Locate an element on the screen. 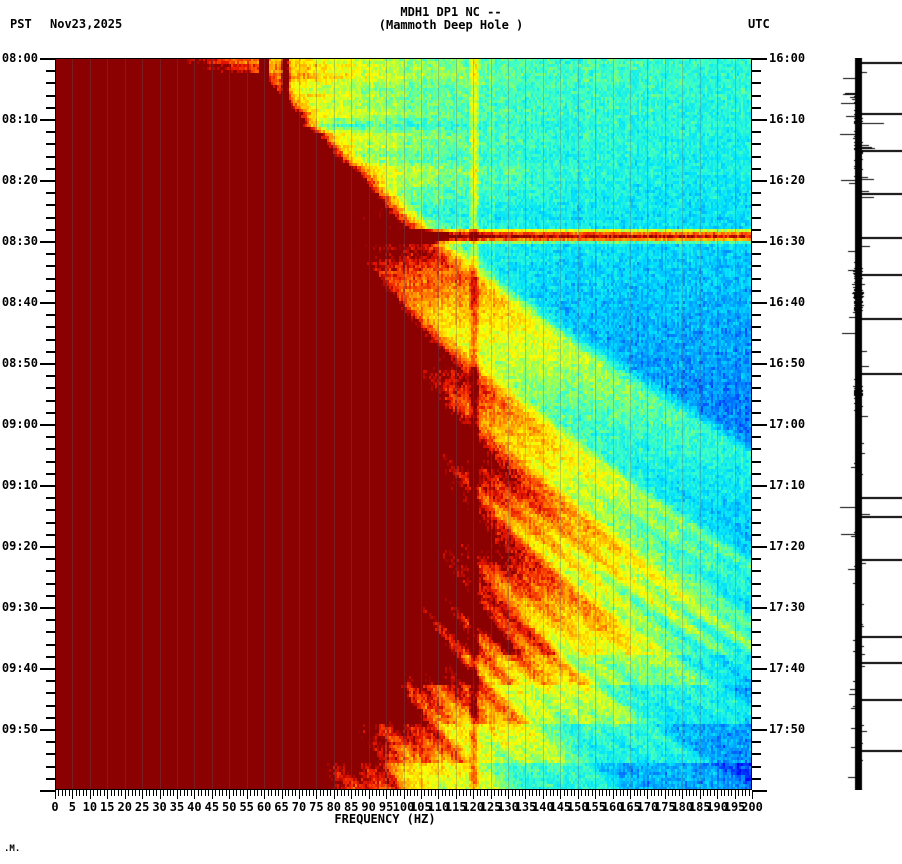 The height and width of the screenshot is (864, 902). time-label-utc-1600: 16:00 is located at coordinates (787, 58).